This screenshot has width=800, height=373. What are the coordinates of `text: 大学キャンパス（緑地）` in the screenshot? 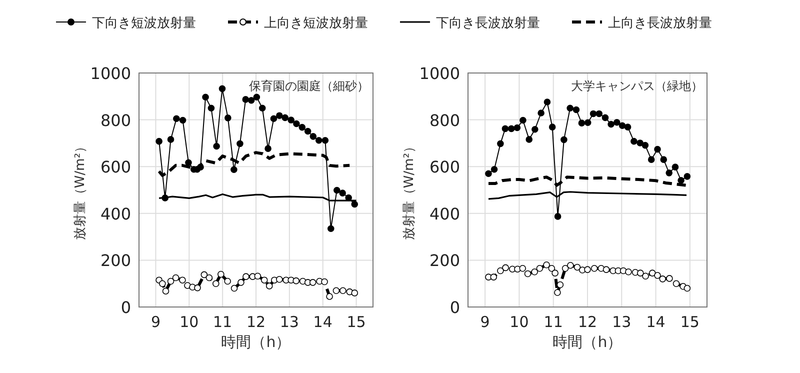 It's located at (637, 86).